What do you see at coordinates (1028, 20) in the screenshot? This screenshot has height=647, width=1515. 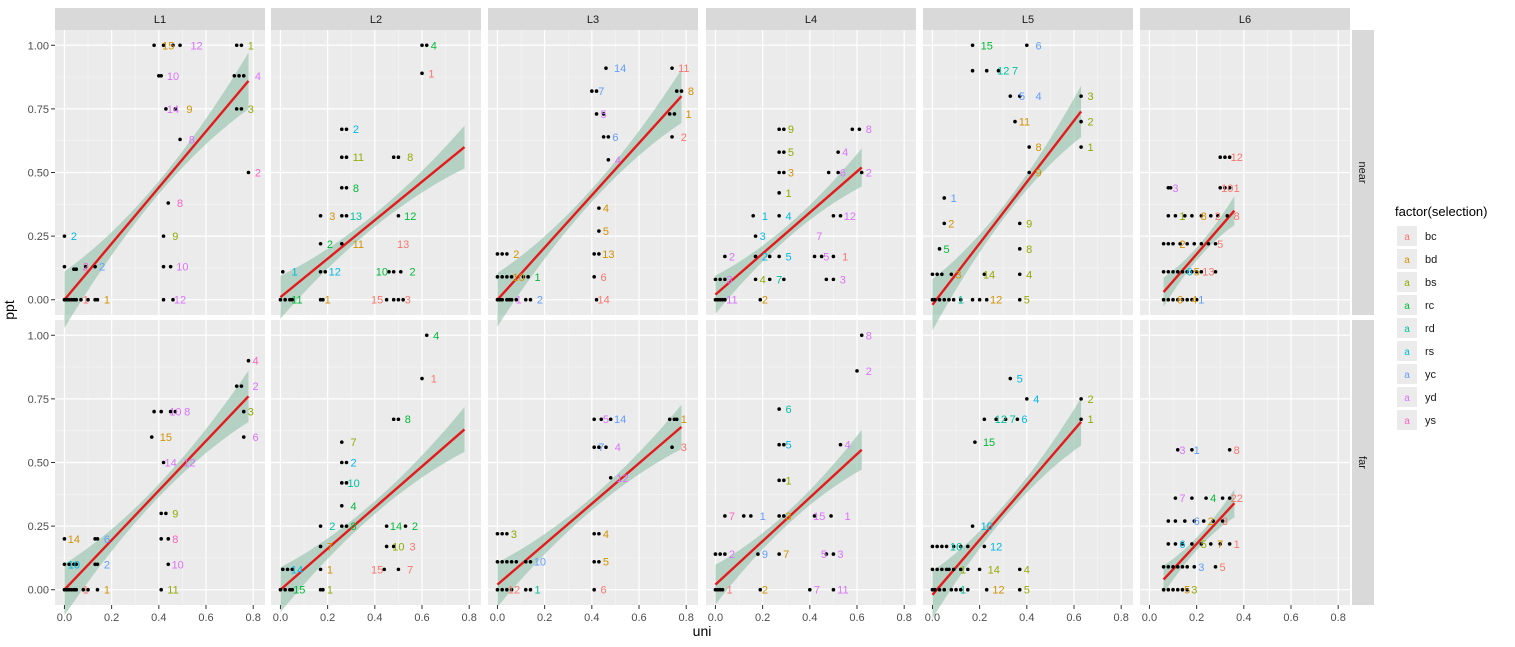 I see `facet-strip-label: L5` at bounding box center [1028, 20].